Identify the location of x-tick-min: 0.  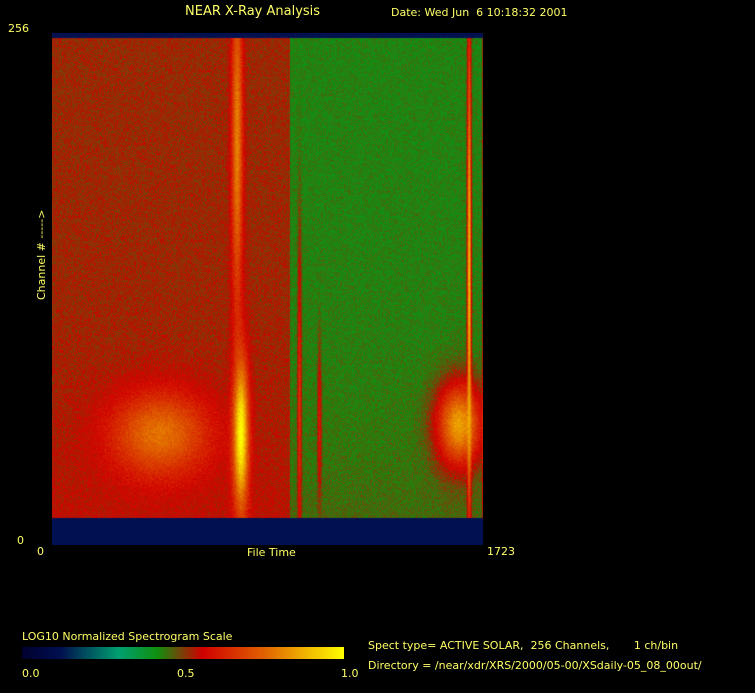
(40, 551).